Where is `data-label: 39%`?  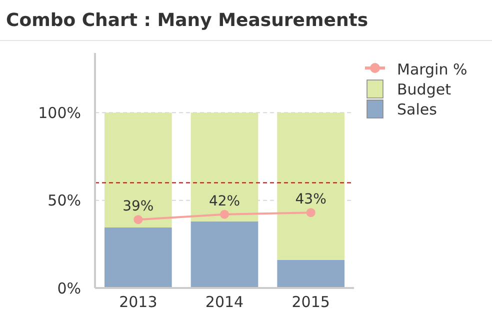 data-label: 39% is located at coordinates (138, 206).